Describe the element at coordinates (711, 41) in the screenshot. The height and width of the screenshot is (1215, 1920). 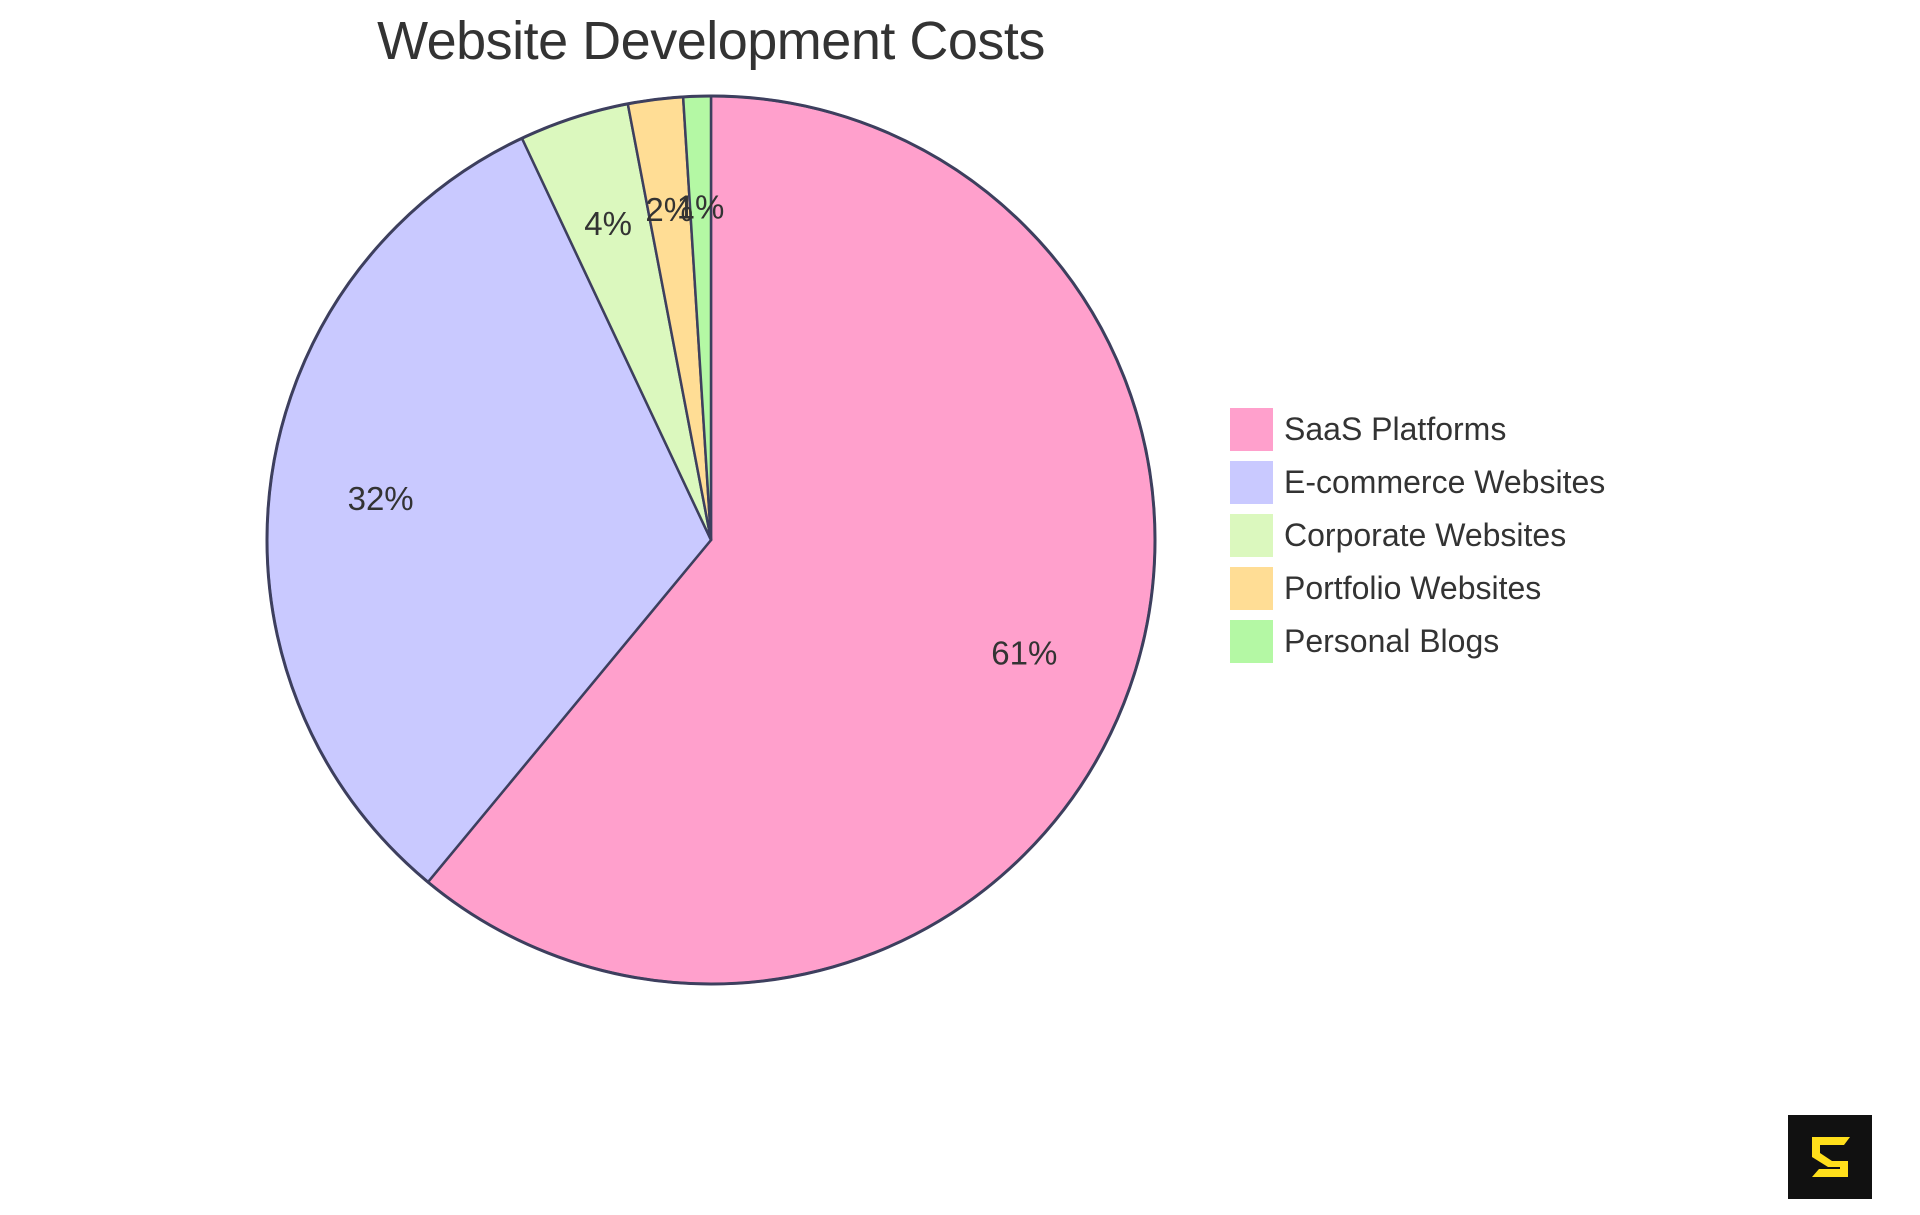
I see `chart-title: Website Development Costs` at that location.